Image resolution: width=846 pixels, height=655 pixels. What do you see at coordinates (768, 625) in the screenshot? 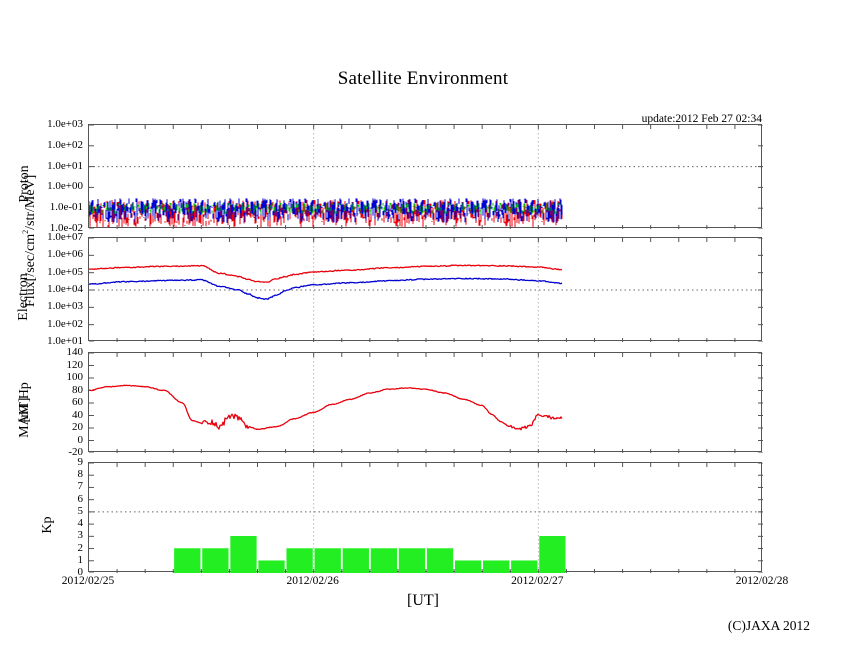
I see `copyright-notice: (C)JAXA 2012` at bounding box center [768, 625].